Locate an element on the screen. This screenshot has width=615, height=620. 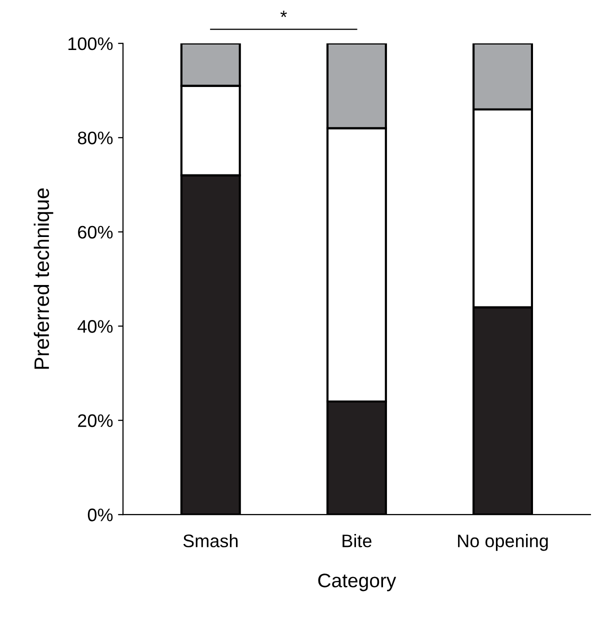
x-tick-label: Bite is located at coordinates (357, 541).